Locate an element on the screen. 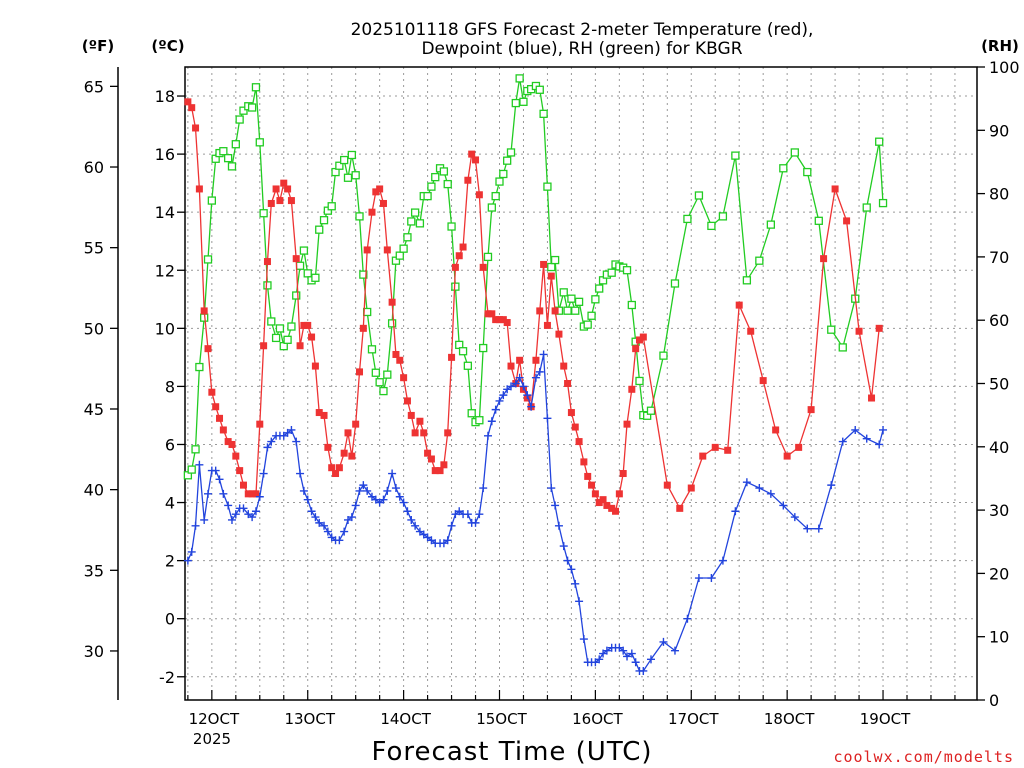 The height and width of the screenshot is (768, 1024). celsius-tick-label: 0 is located at coordinates (170, 619).